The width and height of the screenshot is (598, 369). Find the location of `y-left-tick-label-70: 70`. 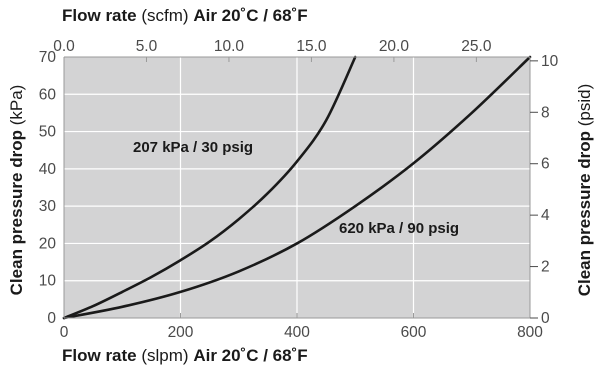

y-left-tick-label-70: 70 is located at coordinates (48, 57).